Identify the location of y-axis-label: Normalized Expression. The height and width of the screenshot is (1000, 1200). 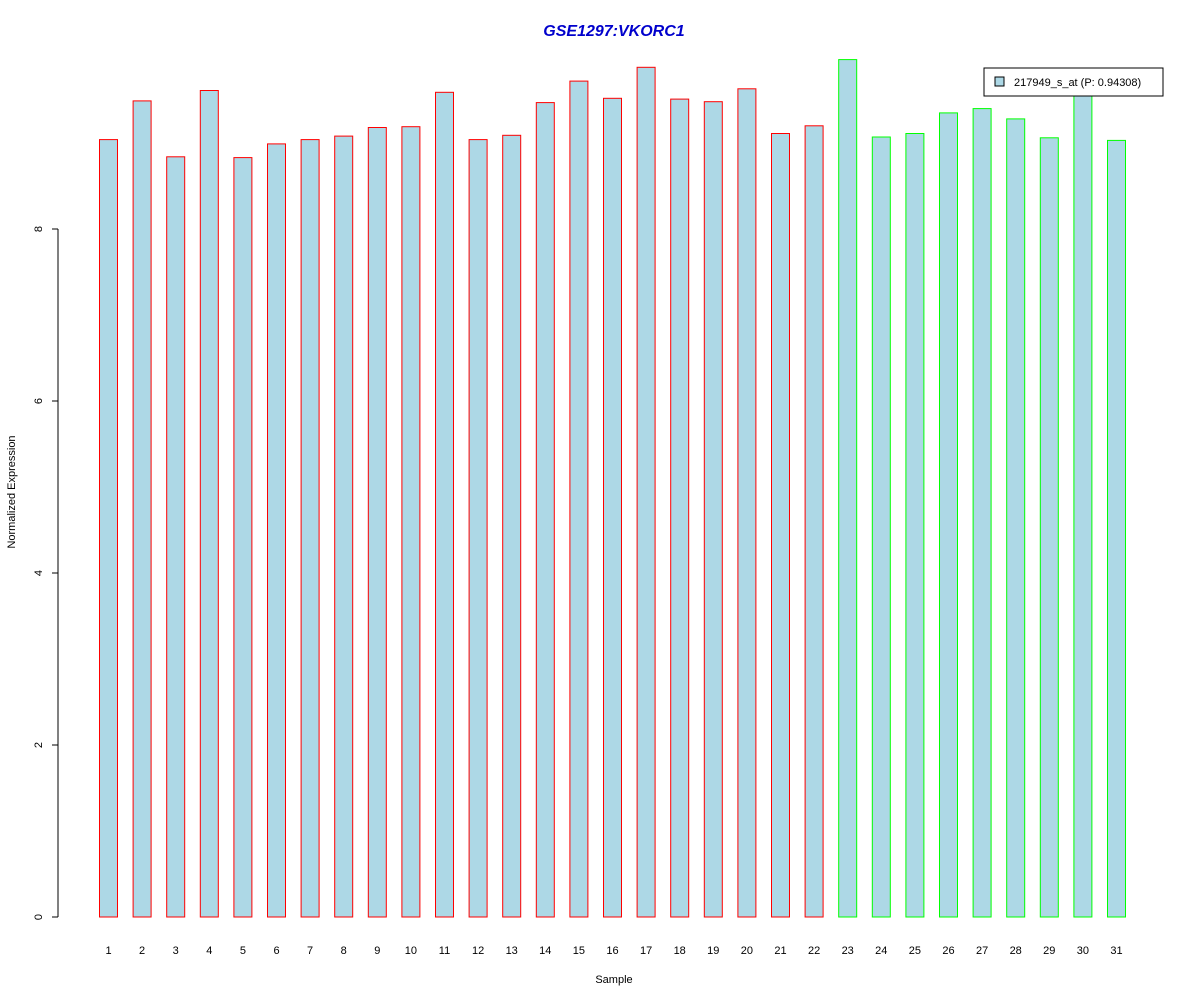
(12, 491).